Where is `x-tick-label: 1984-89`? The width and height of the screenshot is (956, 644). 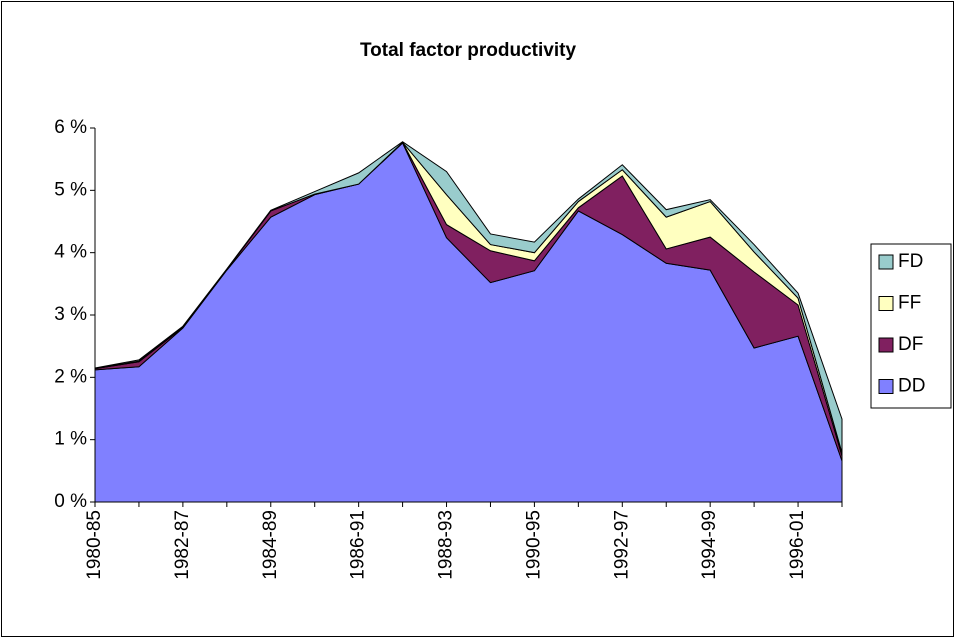
x-tick-label: 1984-89 is located at coordinates (270, 545).